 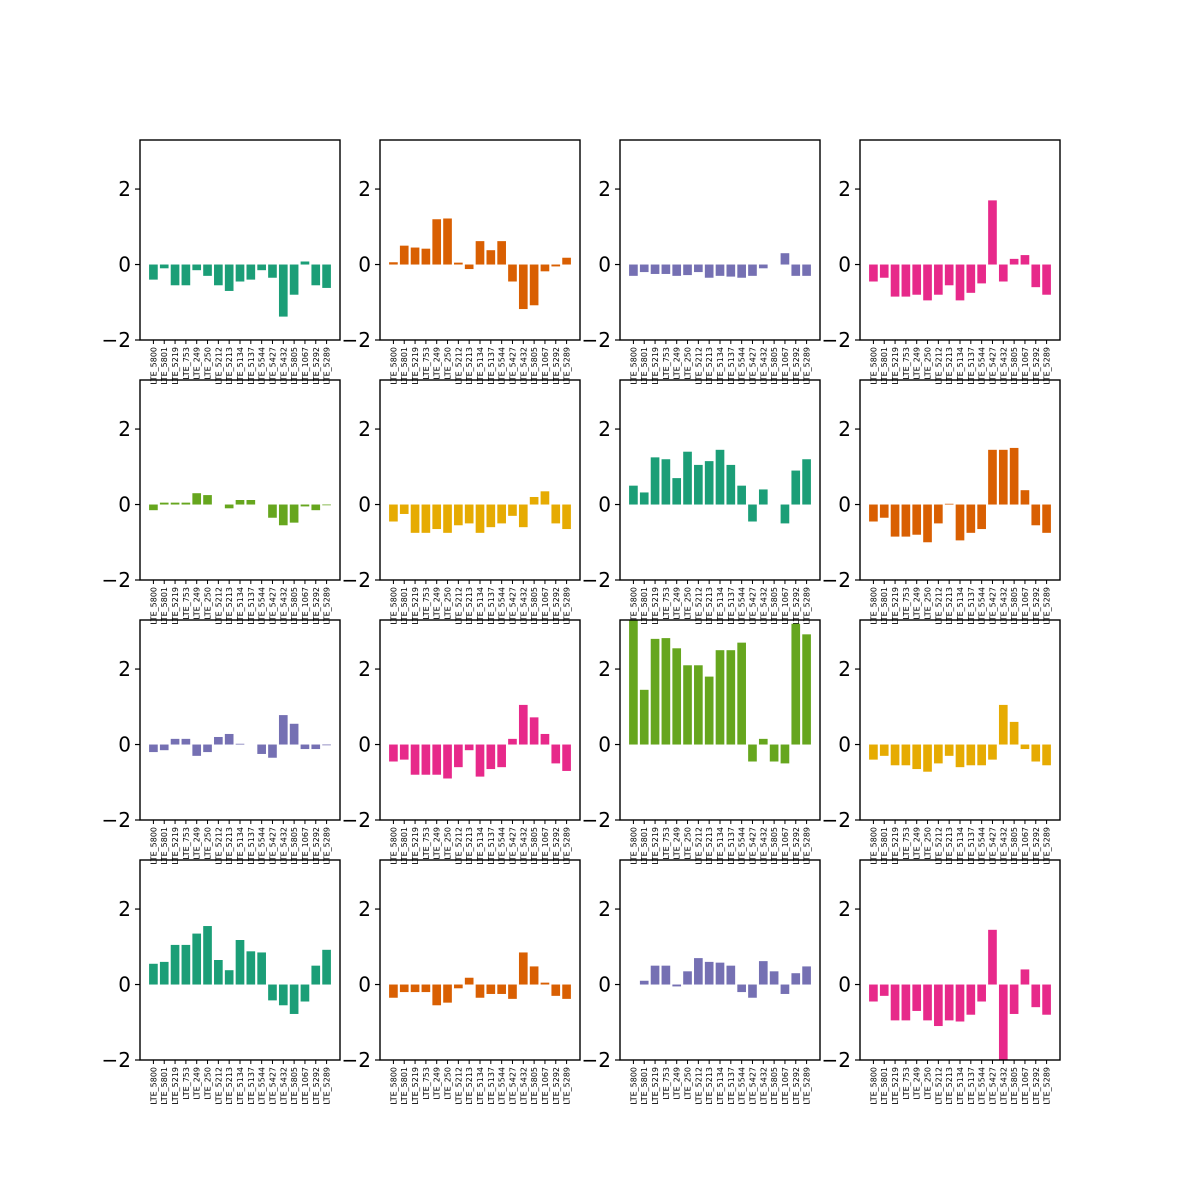 I want to click on x-tick-label: LTE_5137, so click(x=731, y=1086).